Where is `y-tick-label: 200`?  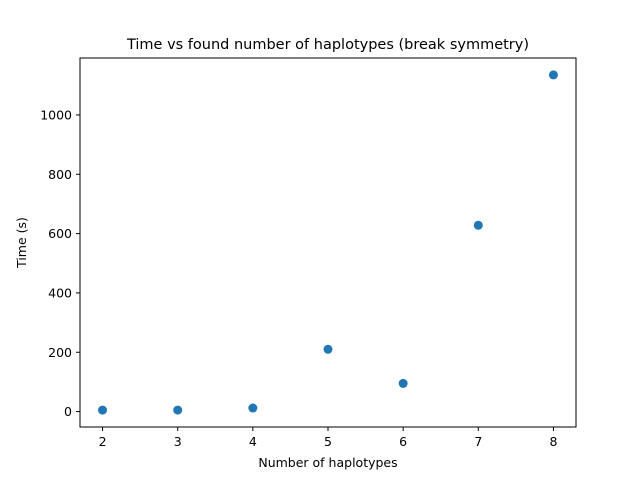 y-tick-label: 200 is located at coordinates (60, 352).